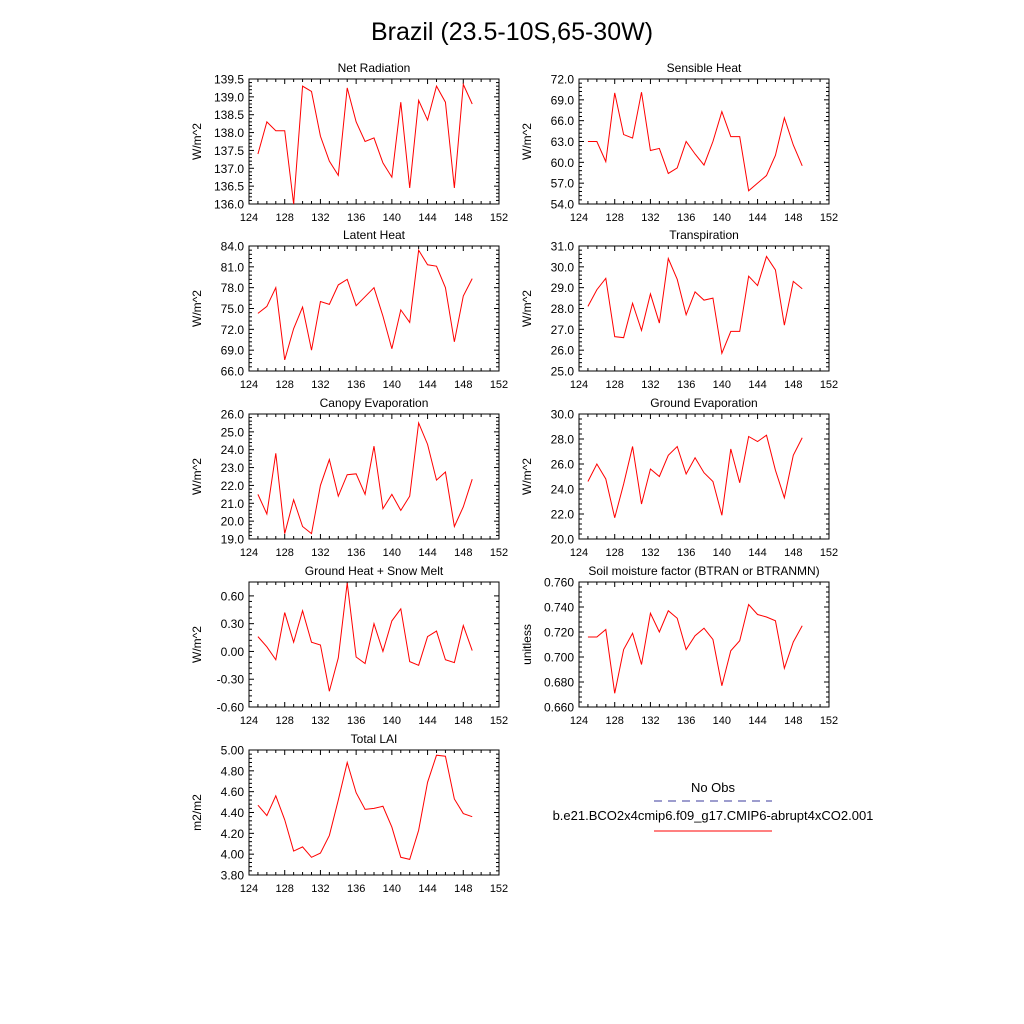  What do you see at coordinates (392, 721) in the screenshot?
I see `panel-ground-heat-snow-melt-xtick-label: 140` at bounding box center [392, 721].